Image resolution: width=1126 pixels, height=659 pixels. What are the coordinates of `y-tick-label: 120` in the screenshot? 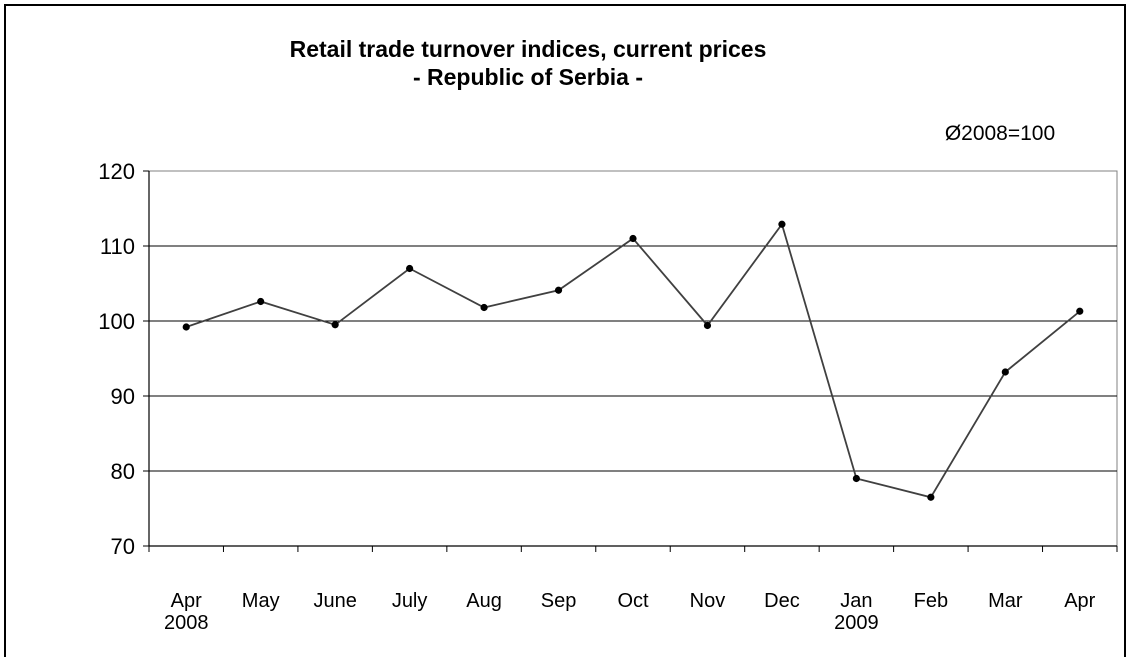 It's located at (116, 171).